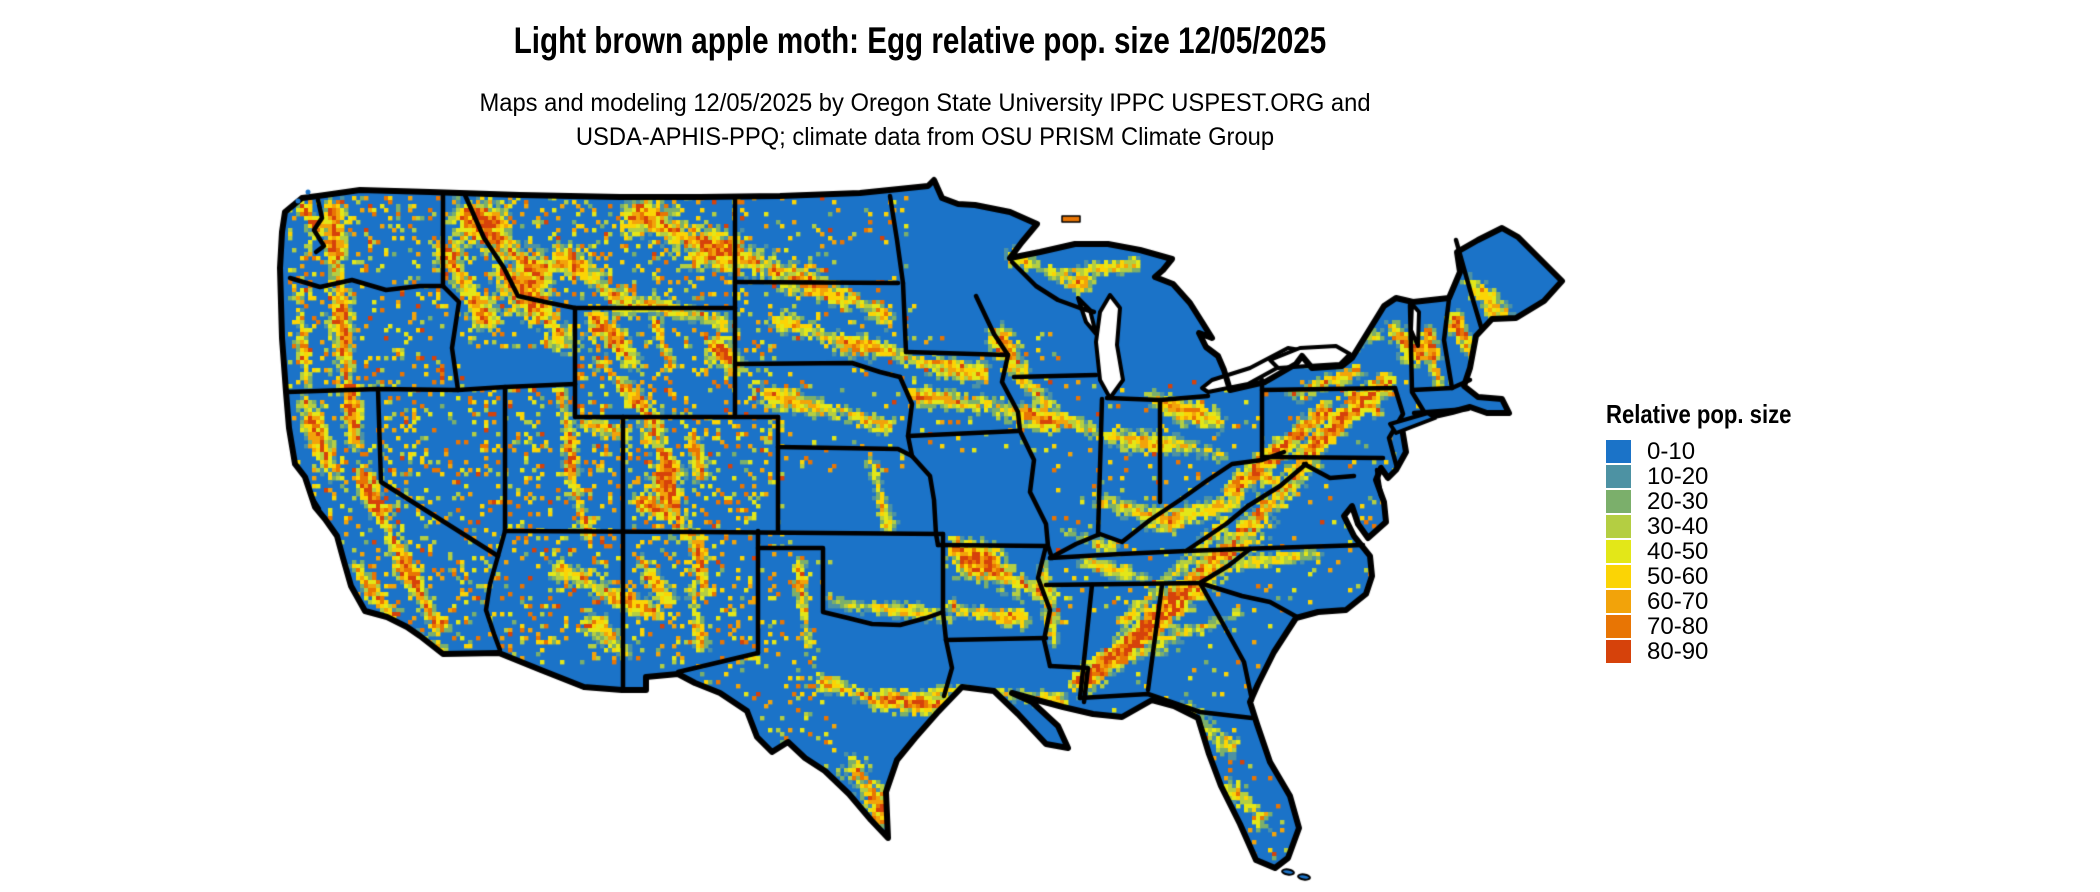 The height and width of the screenshot is (892, 2100). I want to click on legend-label: 40-50, so click(1678, 551).